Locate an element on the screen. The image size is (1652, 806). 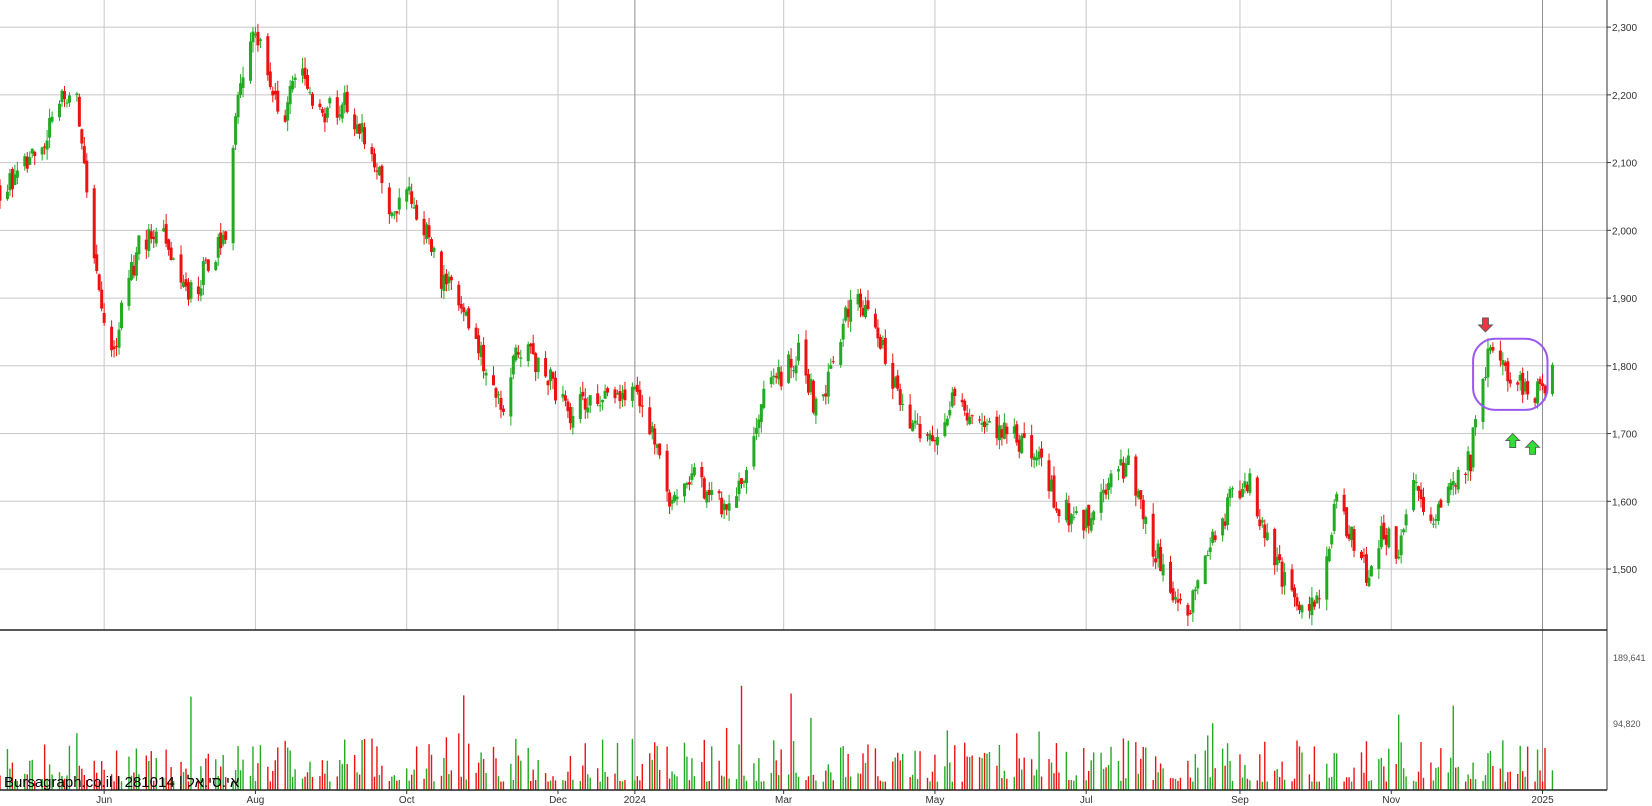
watermark-text: Bursagraph.co.il | 281014 | אי.סי.אל is located at coordinates (122, 782).